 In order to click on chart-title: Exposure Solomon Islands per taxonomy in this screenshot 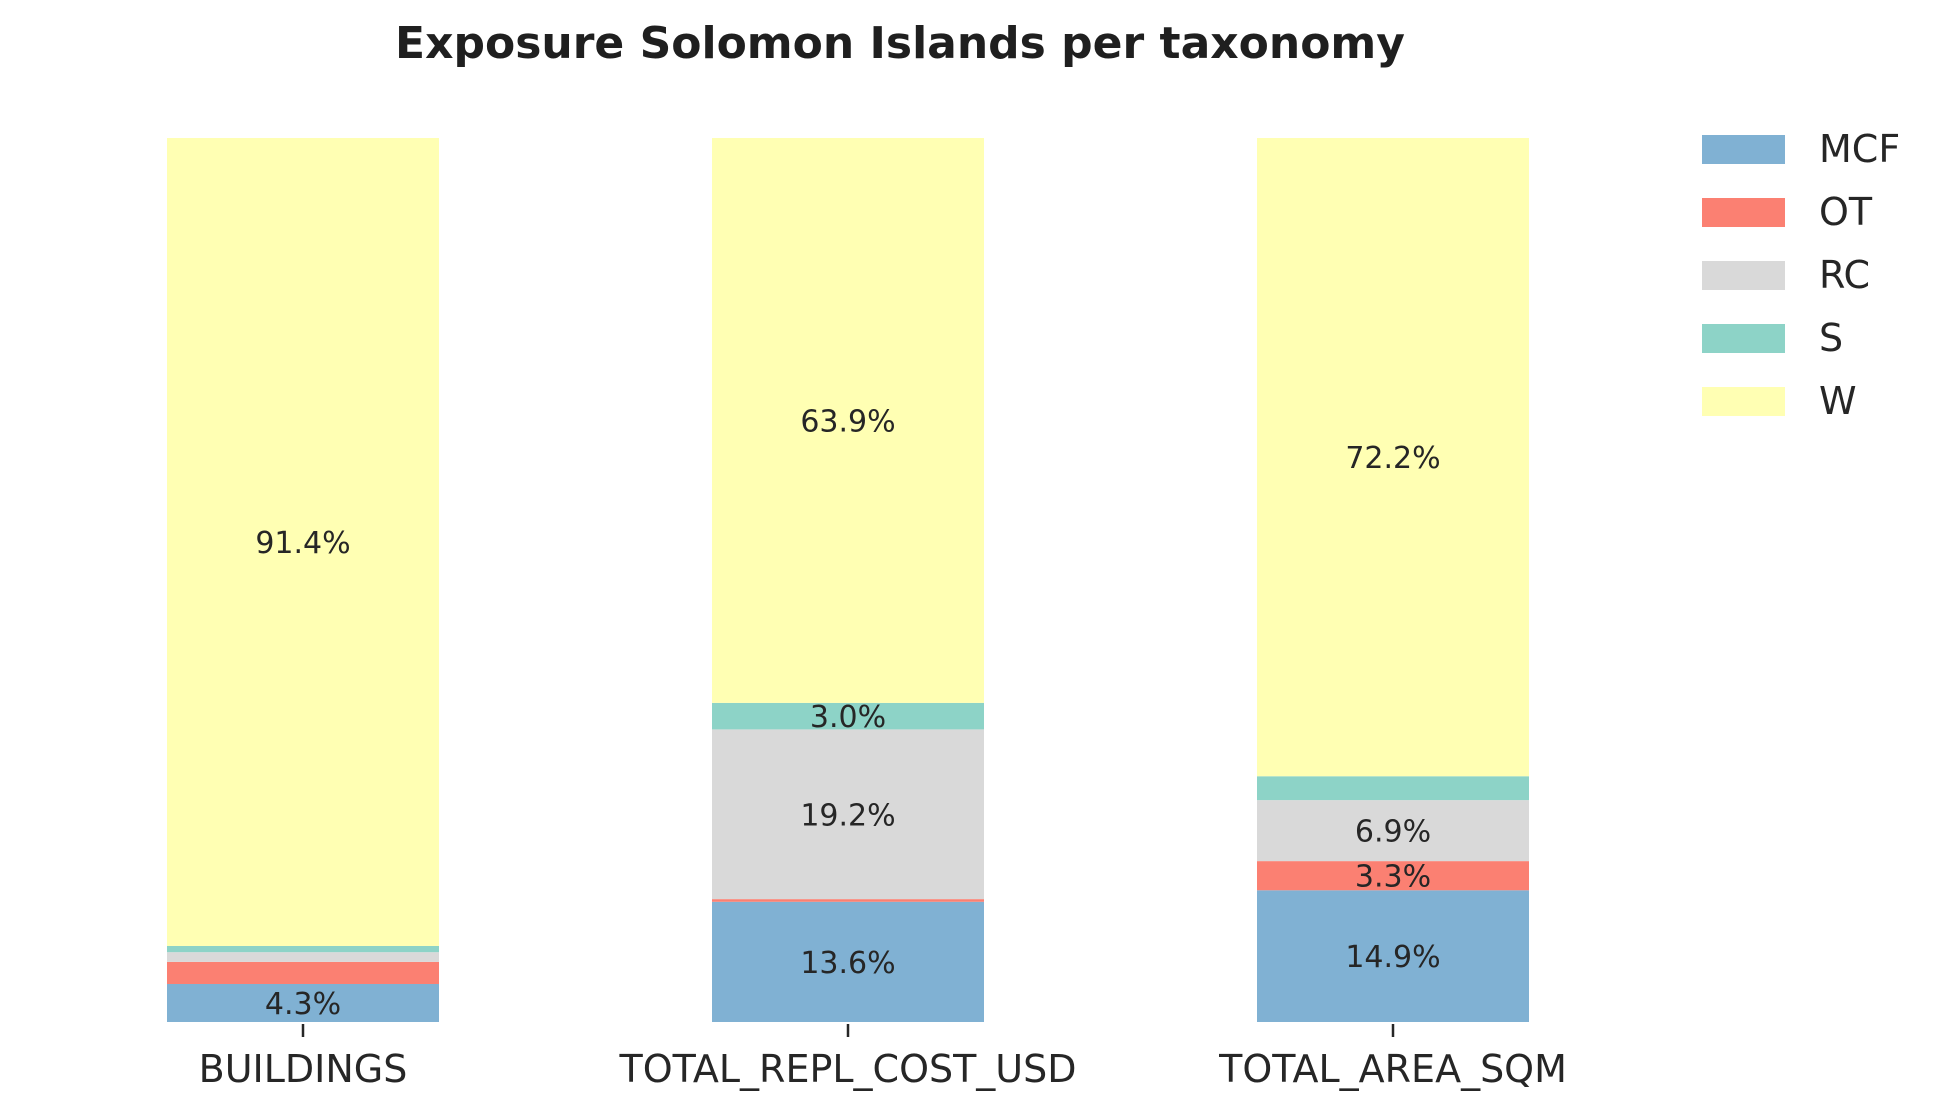, I will do `click(900, 43)`.